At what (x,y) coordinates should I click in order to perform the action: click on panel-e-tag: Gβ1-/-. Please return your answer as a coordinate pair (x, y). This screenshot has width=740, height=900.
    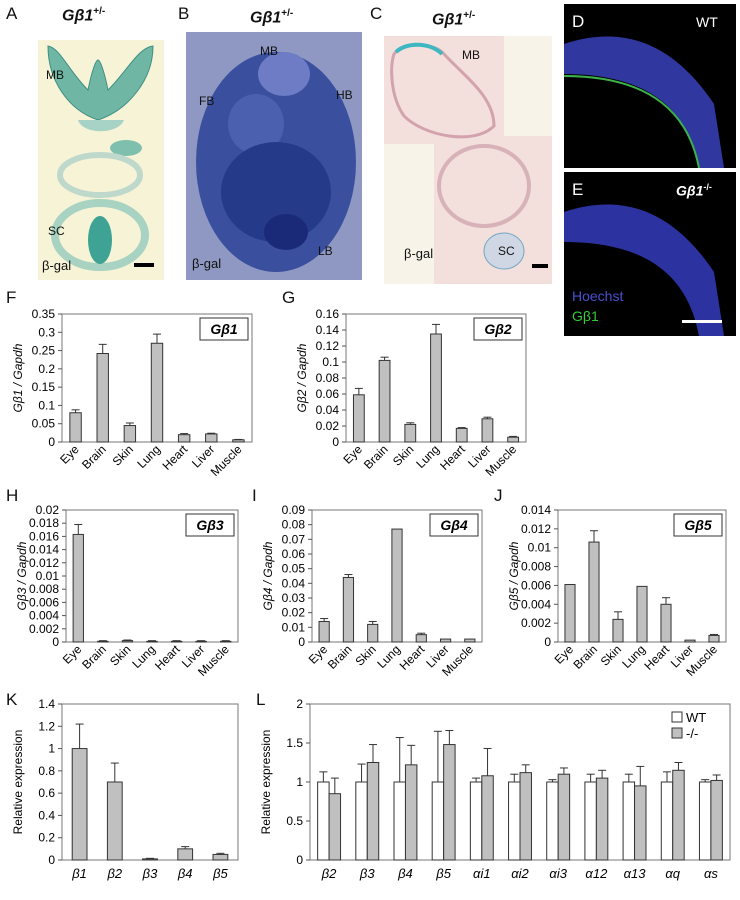
    Looking at the image, I should click on (694, 190).